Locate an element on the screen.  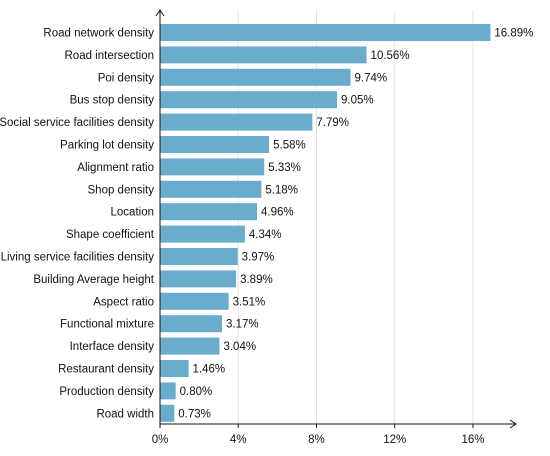
x-tick-label: 16% is located at coordinates (472, 440).